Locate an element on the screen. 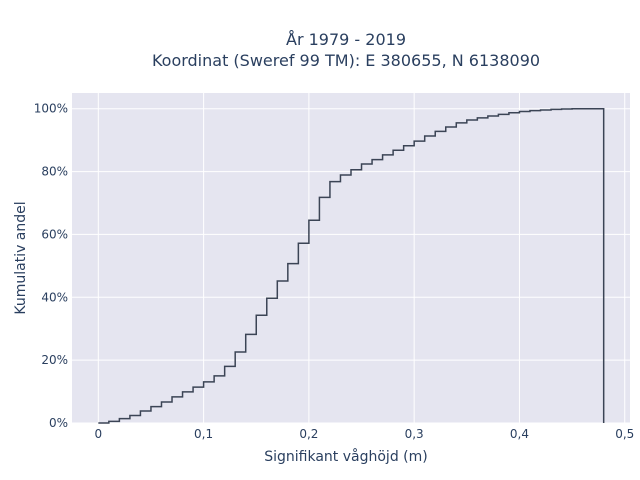  y-tick-label: 100% is located at coordinates (51, 109).